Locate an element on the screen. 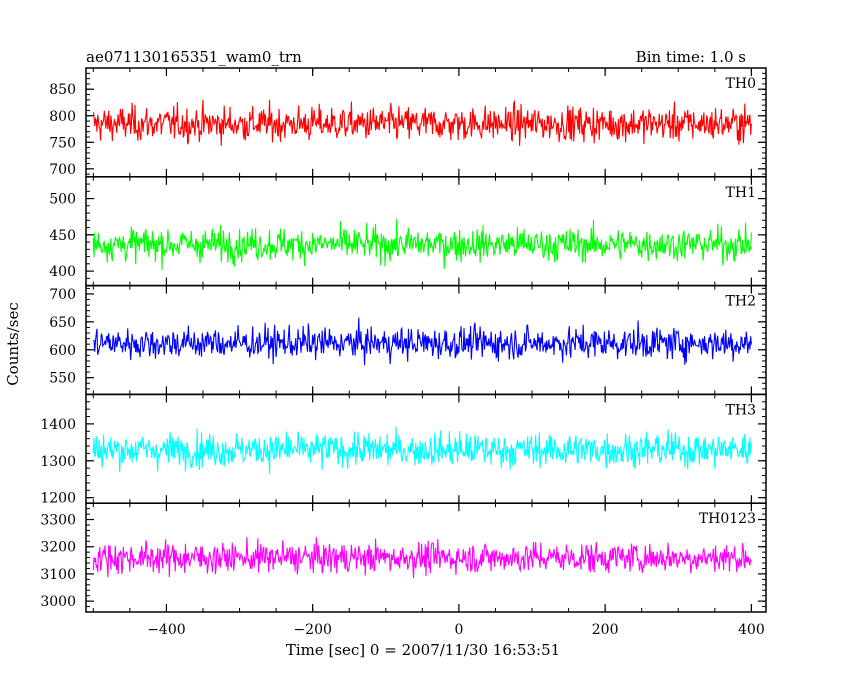  panel-th1: 400 450 500 TH1 is located at coordinates (408, 231).